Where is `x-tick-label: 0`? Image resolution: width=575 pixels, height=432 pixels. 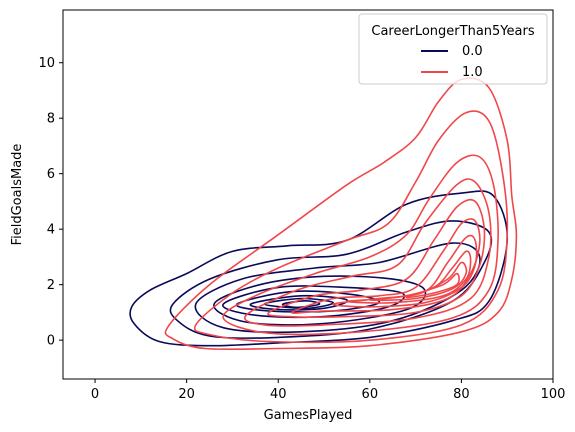
x-tick-label: 0 is located at coordinates (95, 394).